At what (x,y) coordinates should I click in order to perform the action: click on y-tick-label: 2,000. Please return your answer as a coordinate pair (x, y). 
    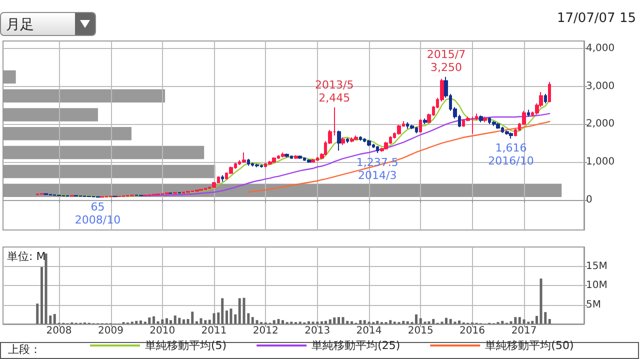
    Looking at the image, I should click on (600, 124).